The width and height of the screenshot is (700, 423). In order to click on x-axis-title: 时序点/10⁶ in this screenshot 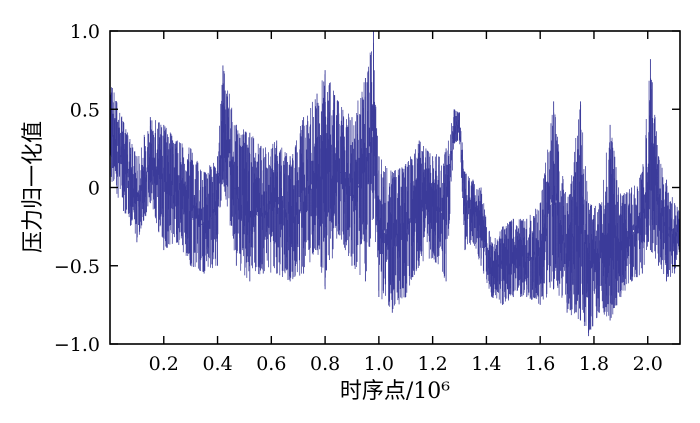, I will do `click(395, 391)`.